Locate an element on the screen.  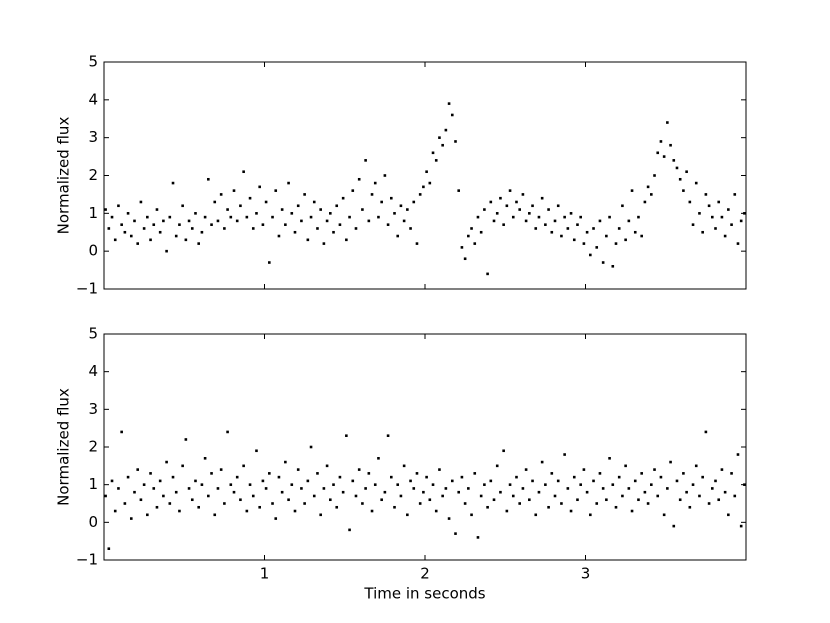
x-tick-label: 2 is located at coordinates (425, 574).